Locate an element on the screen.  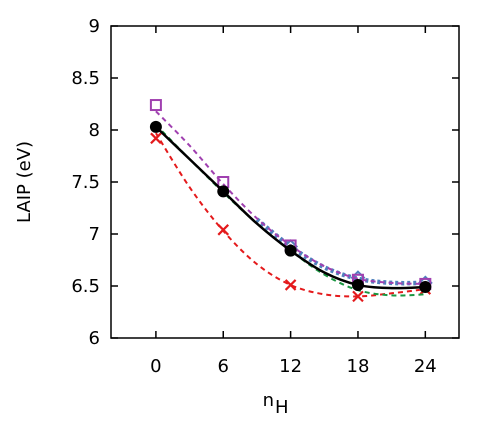
x-tick-label: 12 is located at coordinates (290, 366).